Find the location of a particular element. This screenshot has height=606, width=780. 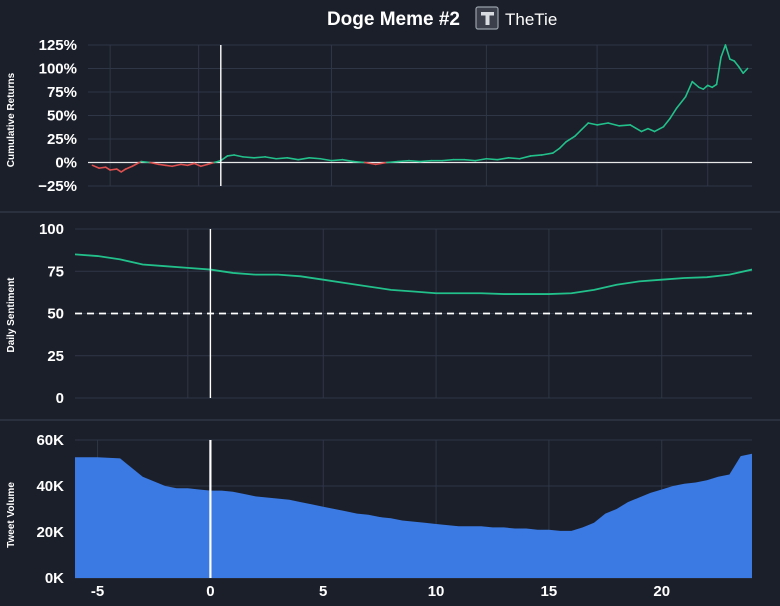

thetie-logo-icon is located at coordinates (487, 18).